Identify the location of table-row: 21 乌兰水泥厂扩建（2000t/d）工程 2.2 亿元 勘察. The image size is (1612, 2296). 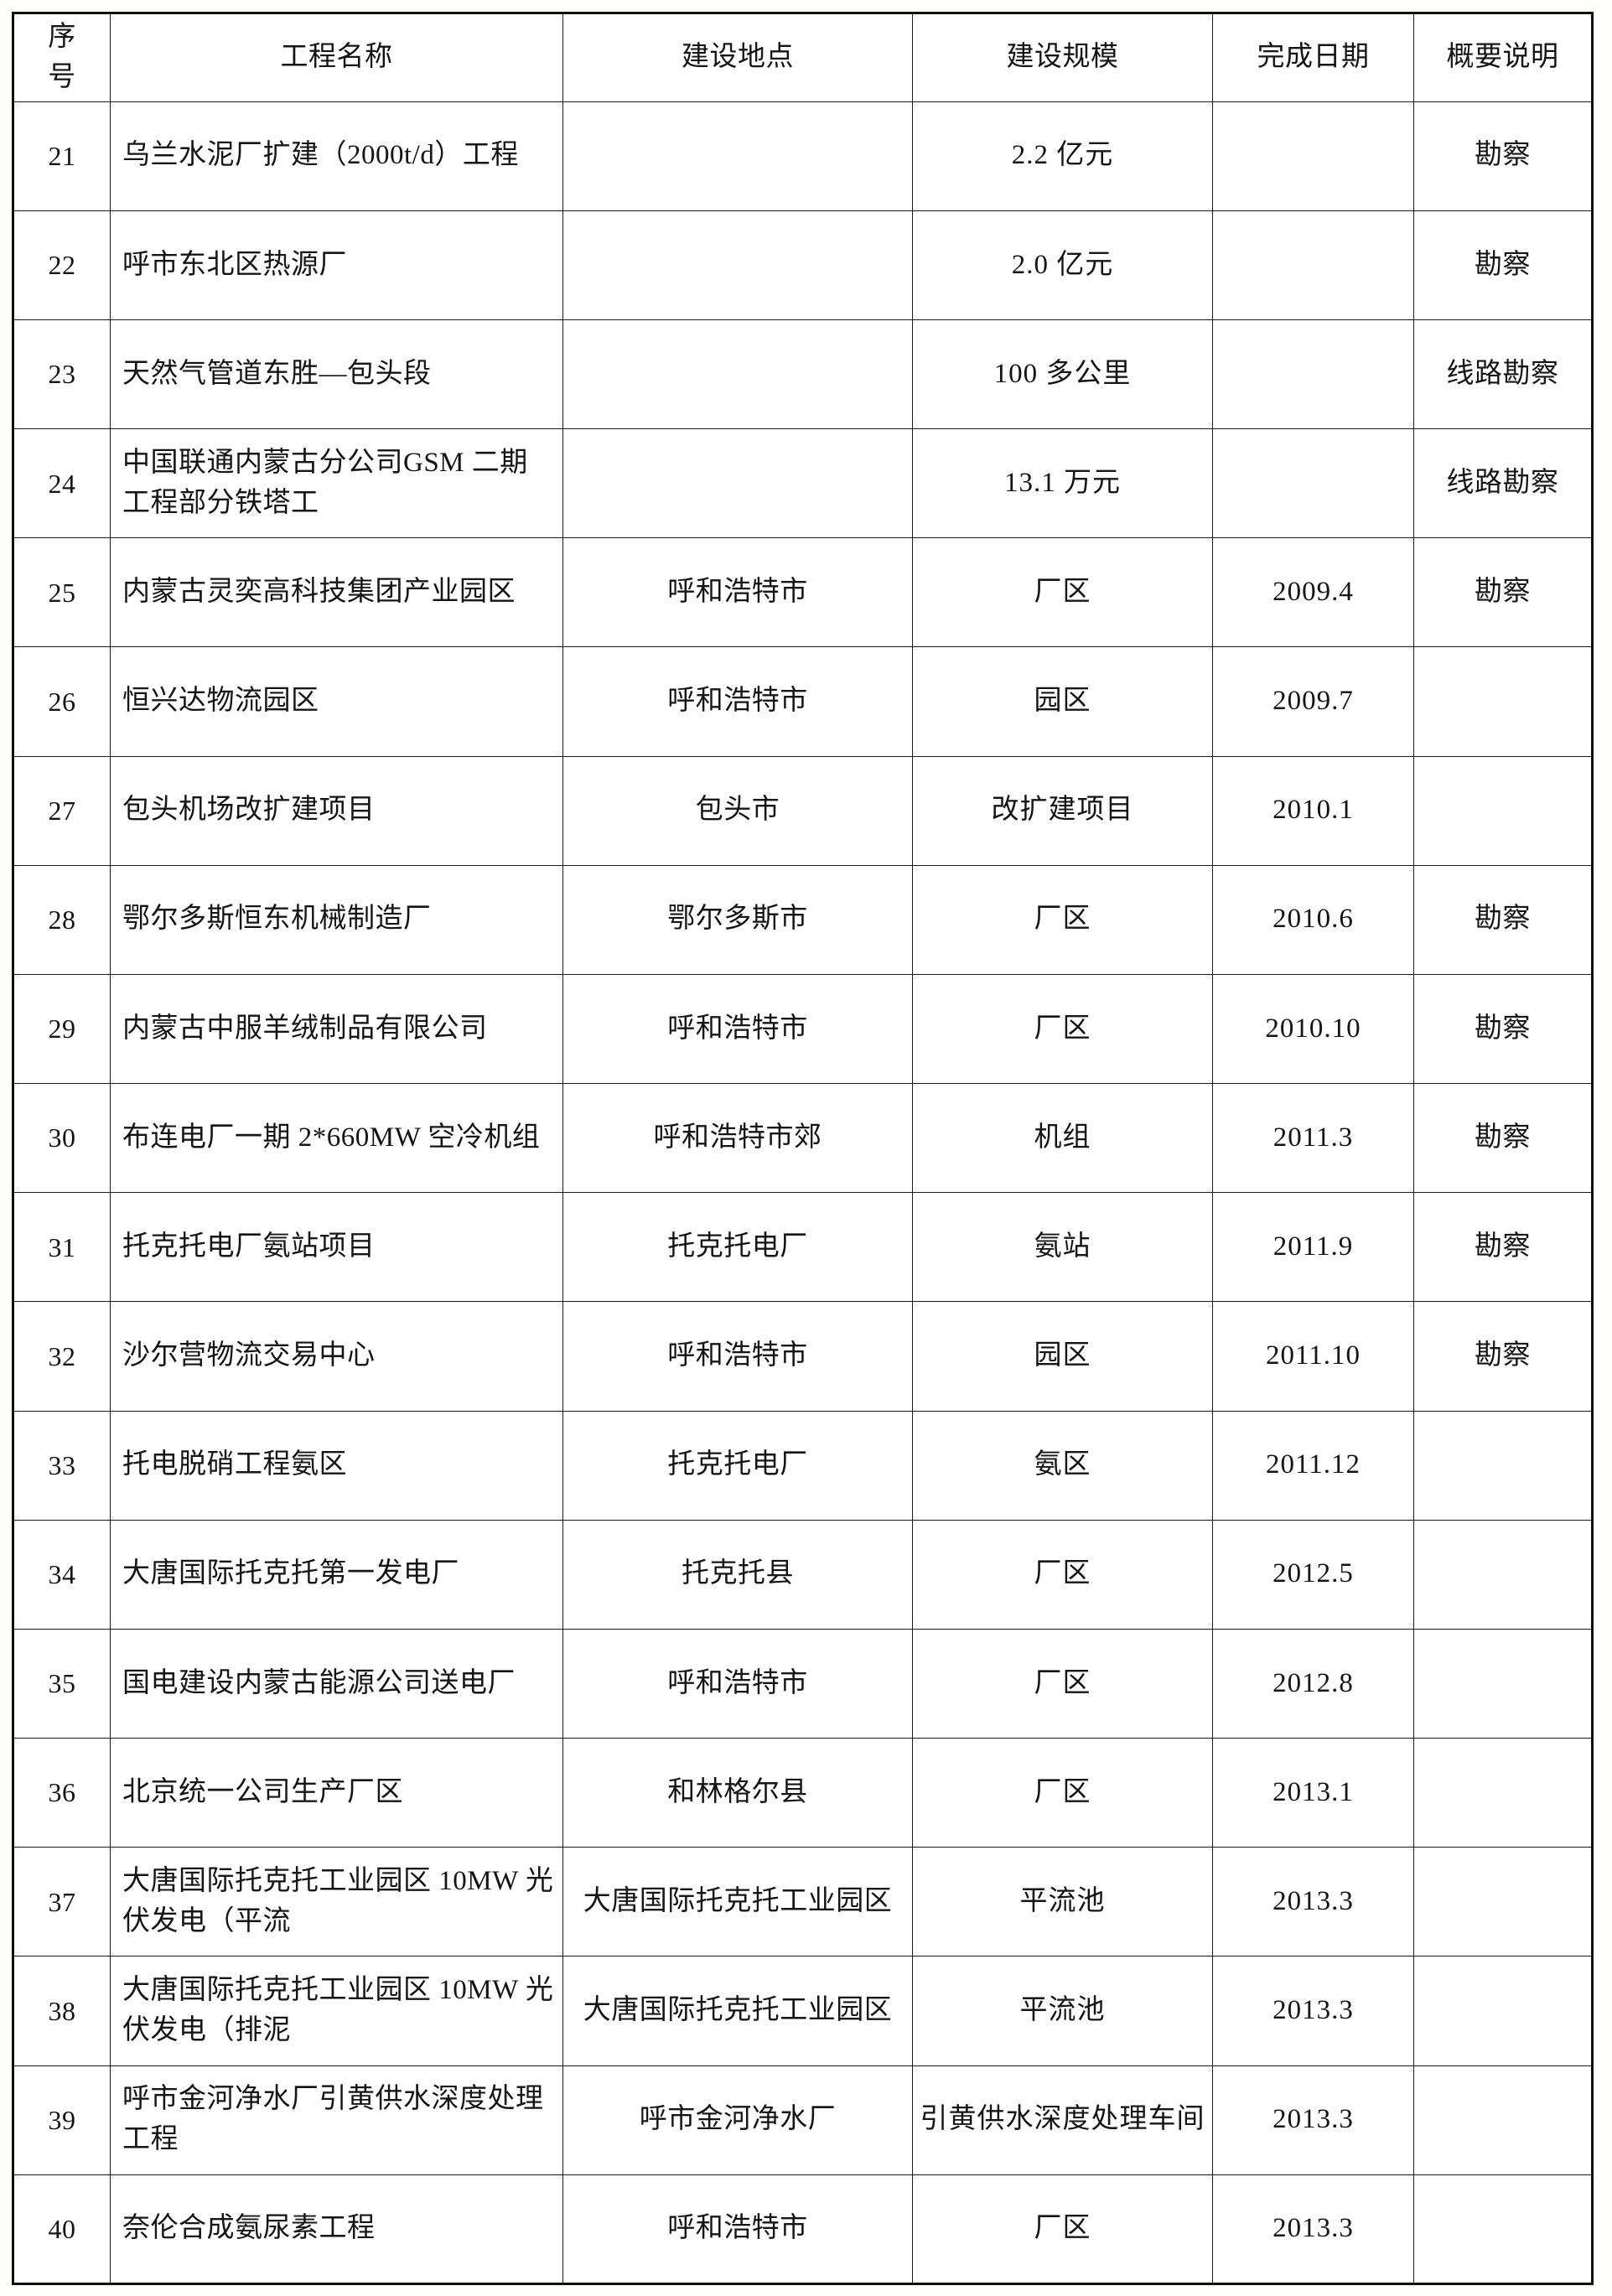
(803, 156).